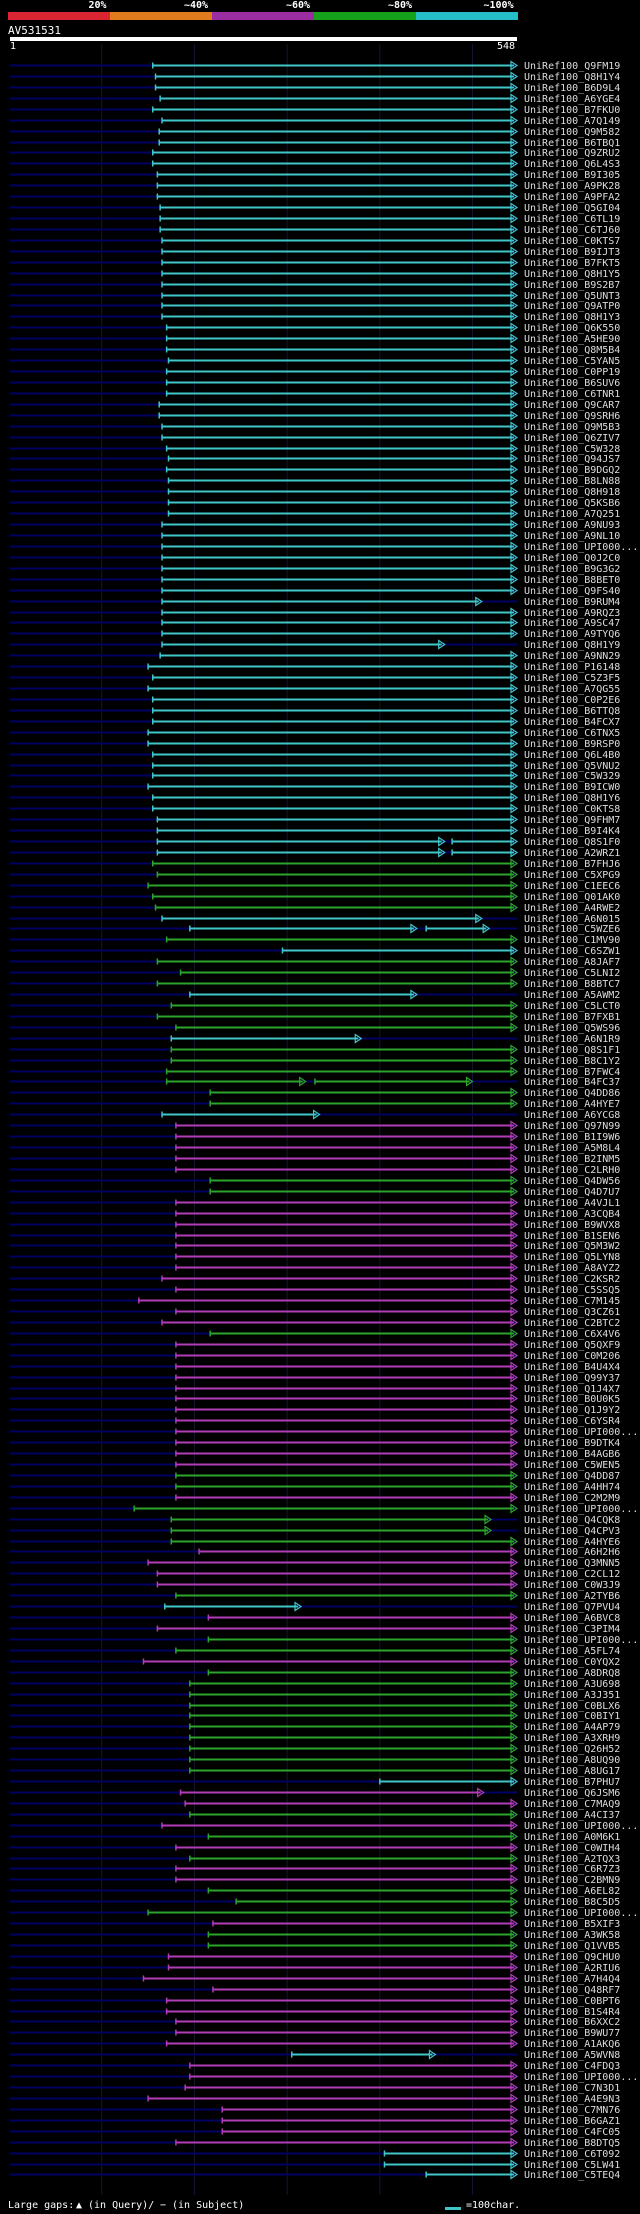 The height and width of the screenshot is (2214, 640). Describe the element at coordinates (572, 2012) in the screenshot. I see `hit-label: UniRef100_B1S4R4` at that location.